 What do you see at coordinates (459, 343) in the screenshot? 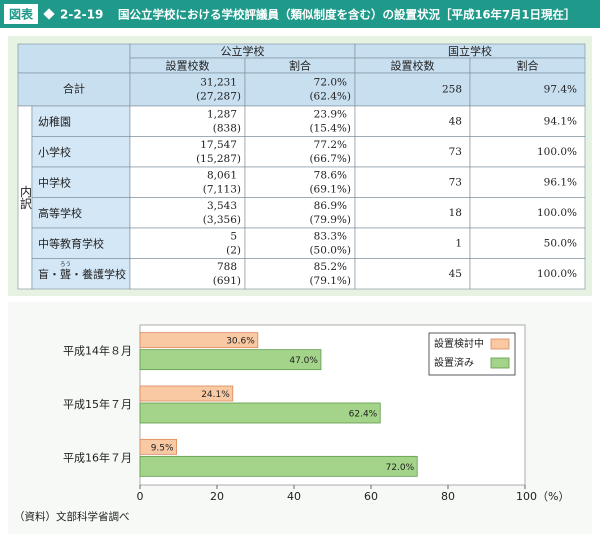
I see `legend-label: 設置検討中` at bounding box center [459, 343].